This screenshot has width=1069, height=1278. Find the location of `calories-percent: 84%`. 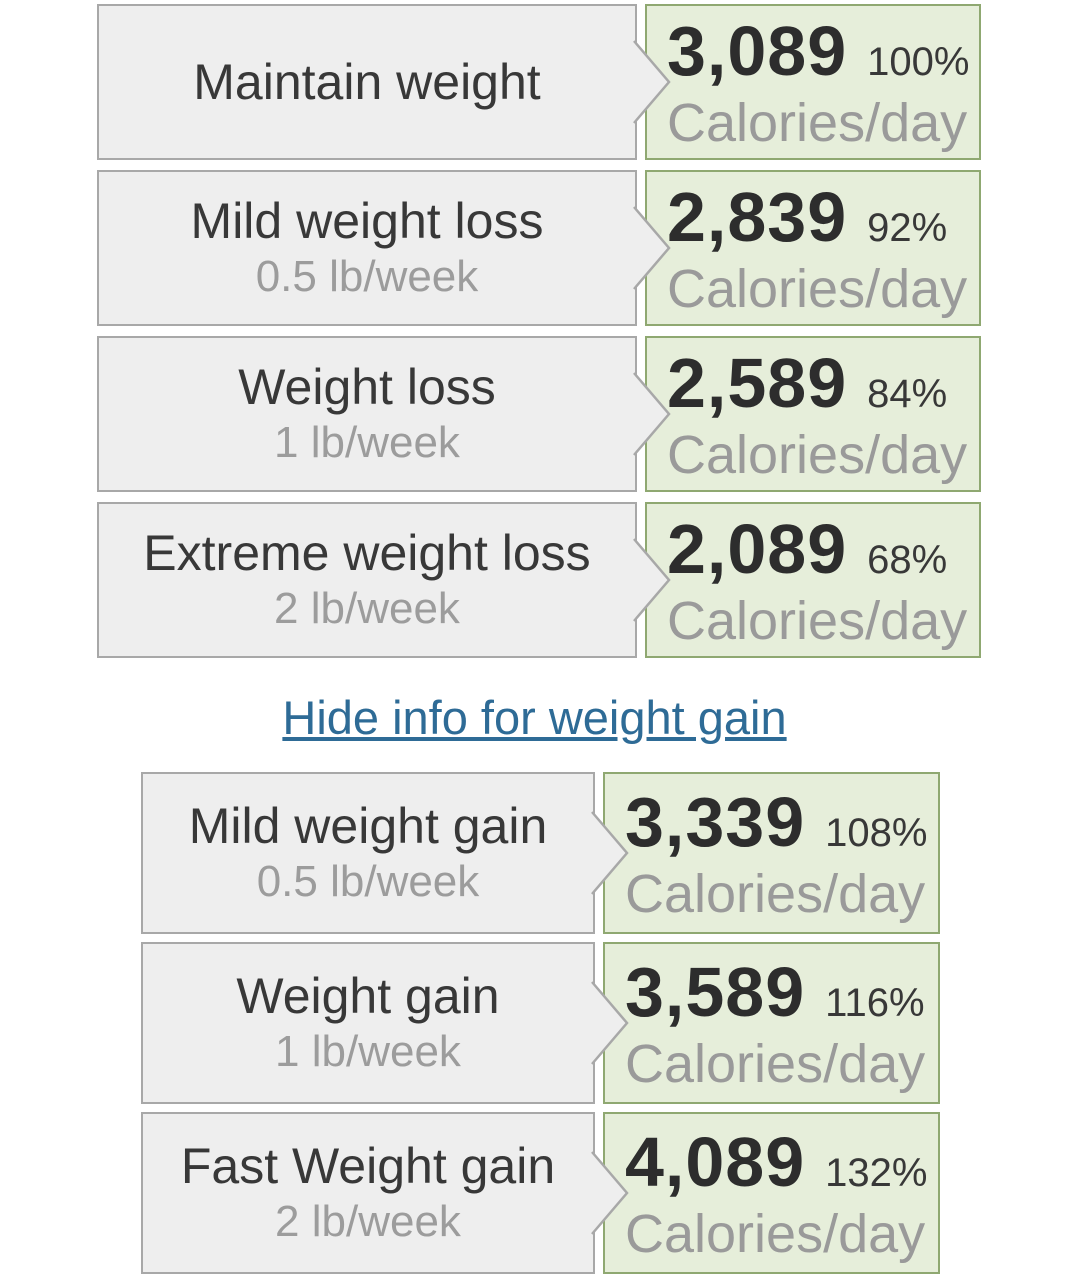

calories-percent: 84% is located at coordinates (907, 394).